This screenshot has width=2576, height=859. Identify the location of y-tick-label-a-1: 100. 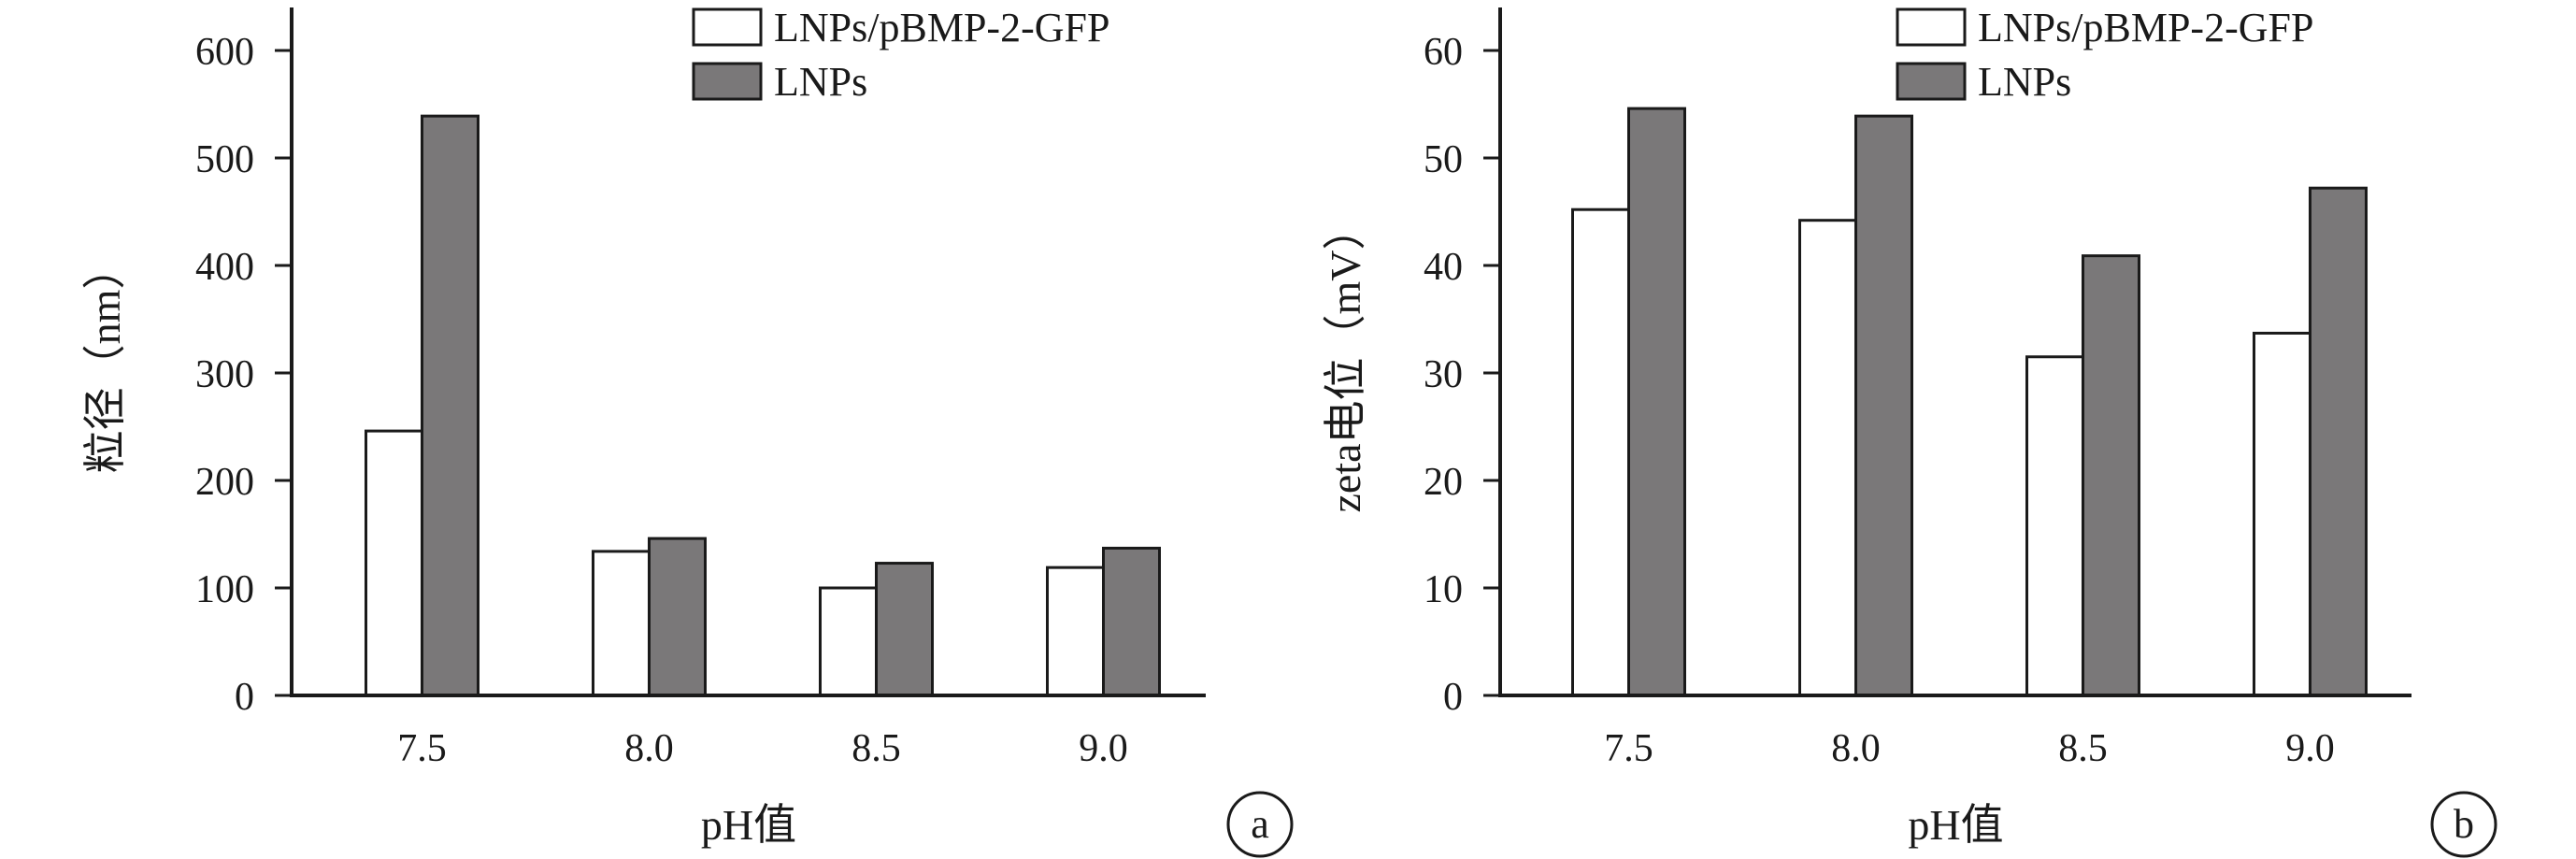
(224, 589).